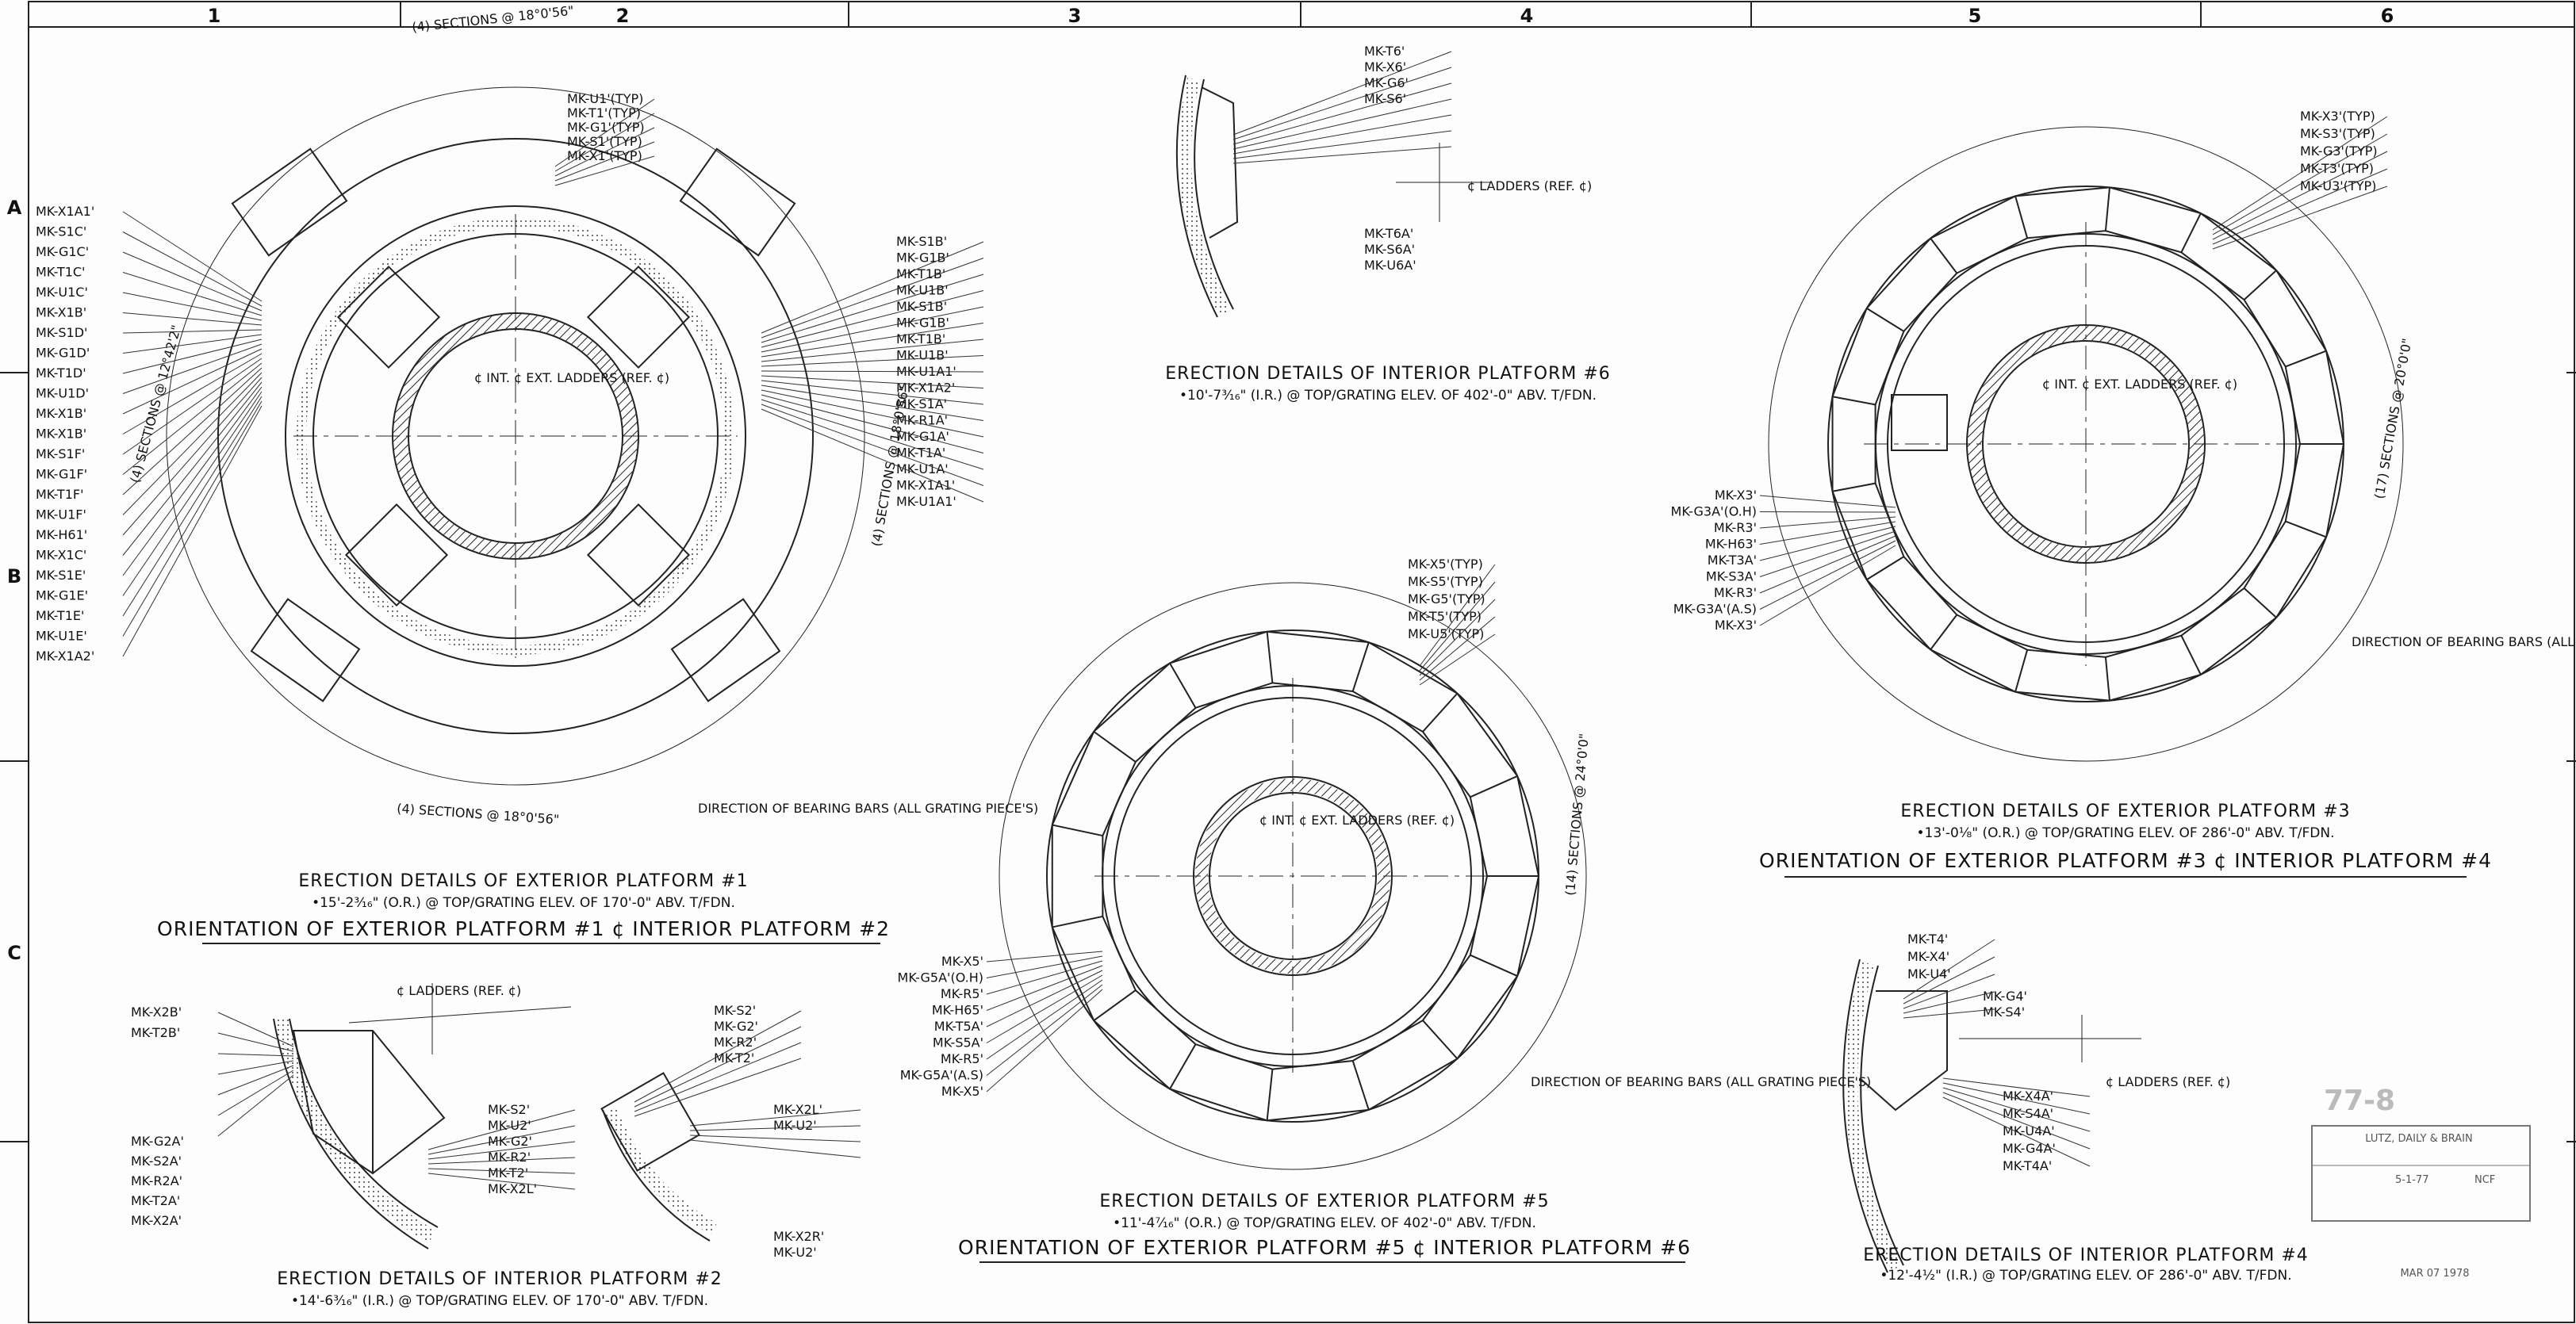 The image size is (2576, 1324). What do you see at coordinates (1928, 957) in the screenshot?
I see `mark-label: MK-X4'` at bounding box center [1928, 957].